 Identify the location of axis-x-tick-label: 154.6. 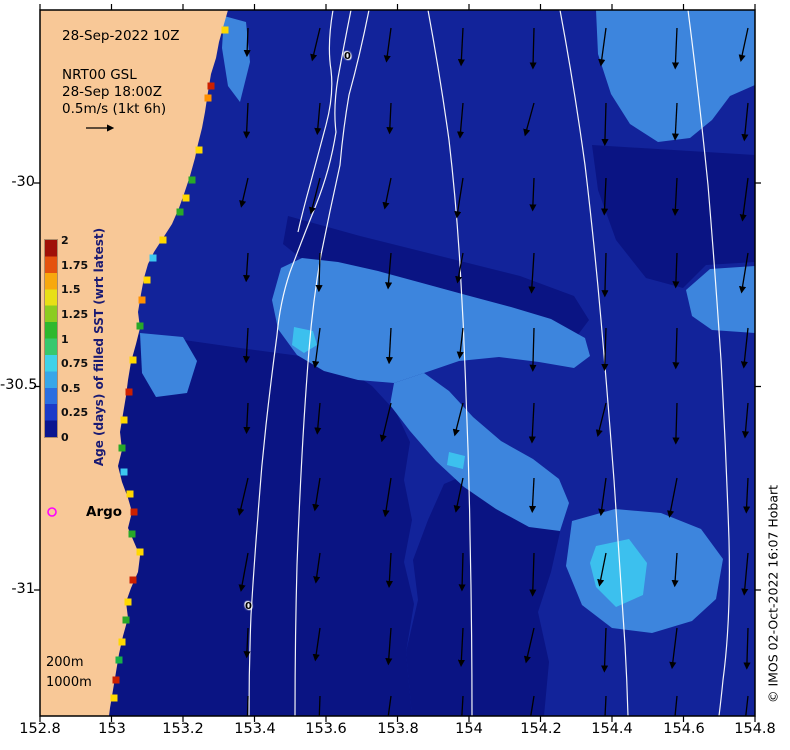
(684, 729).